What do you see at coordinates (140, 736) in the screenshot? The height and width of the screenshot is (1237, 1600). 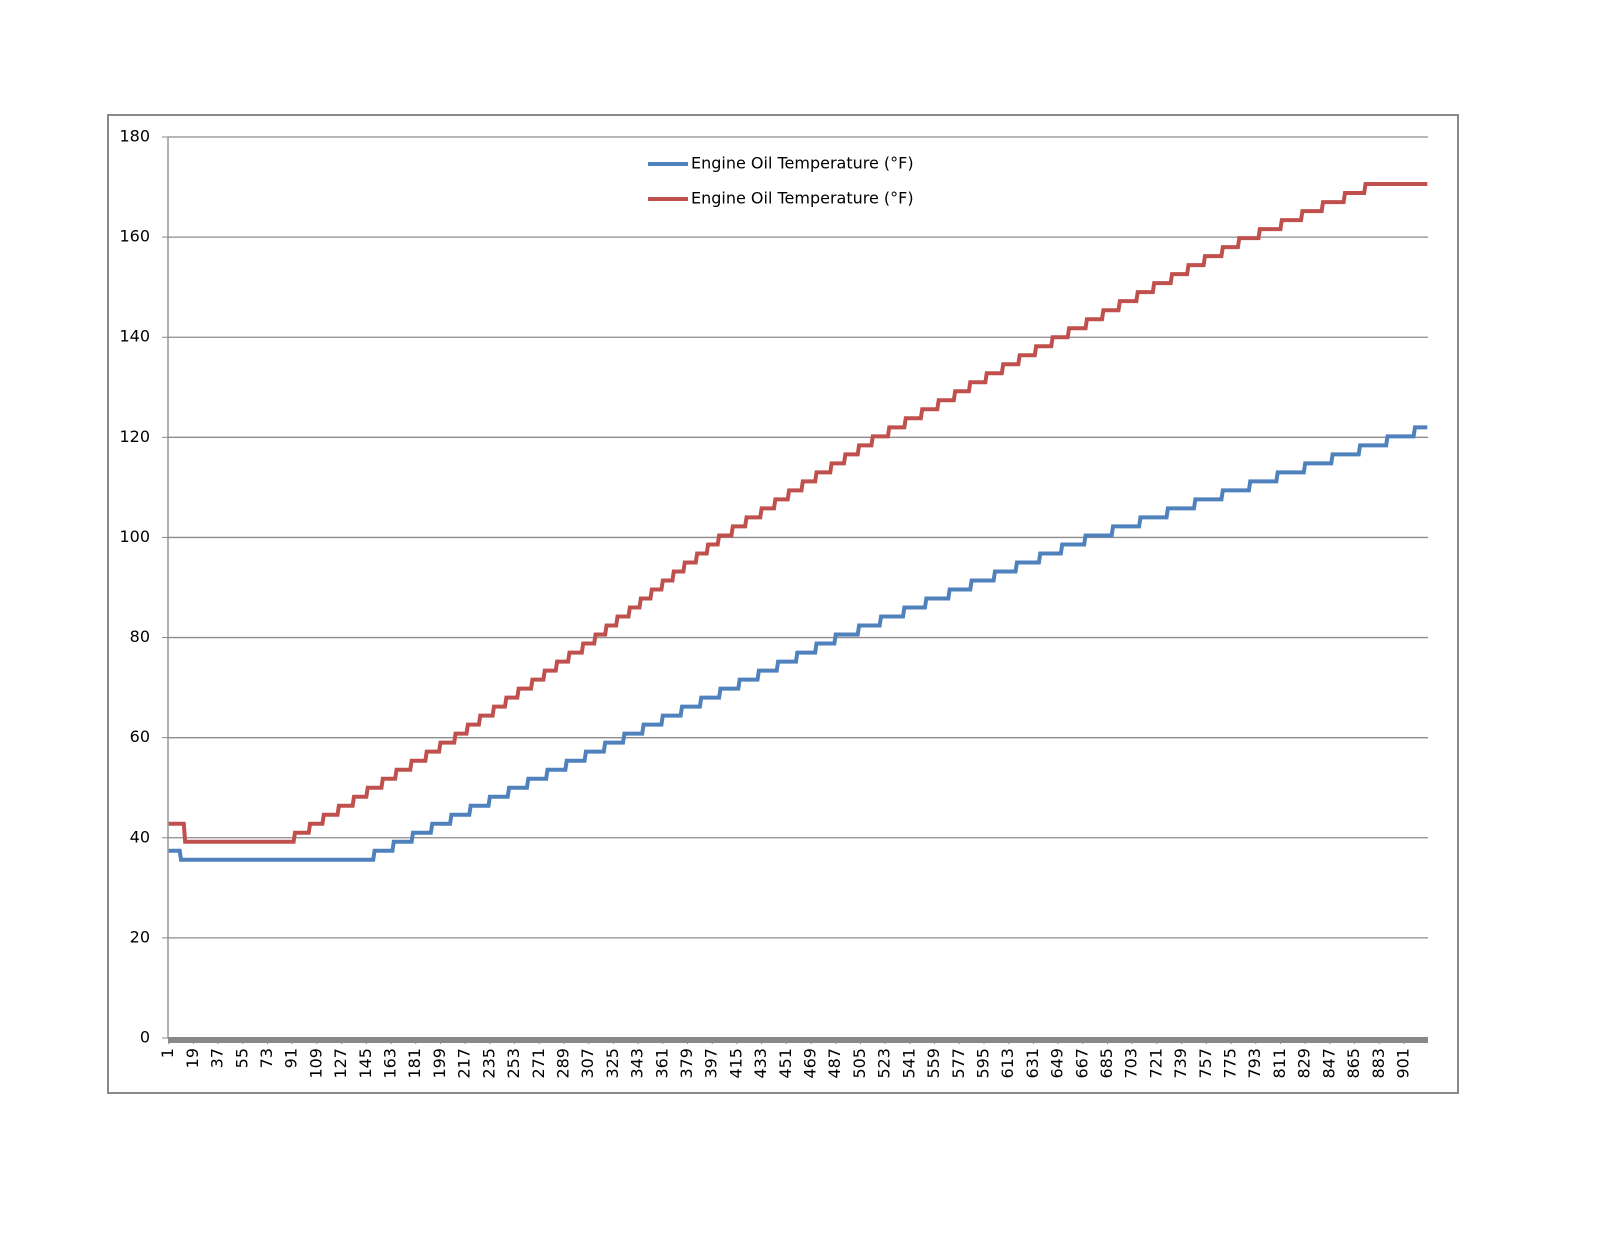 I see `y-tick-label: 60` at bounding box center [140, 736].